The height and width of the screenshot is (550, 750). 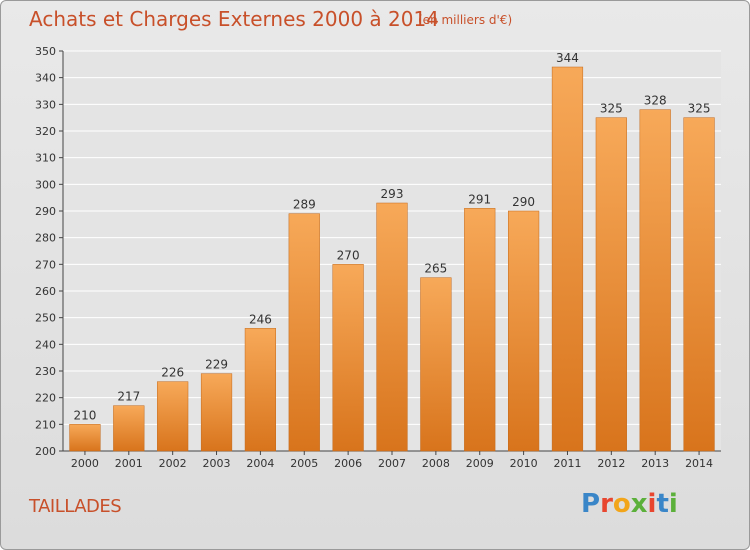 I want to click on x-tick-label-2010: 2010, so click(x=524, y=463).